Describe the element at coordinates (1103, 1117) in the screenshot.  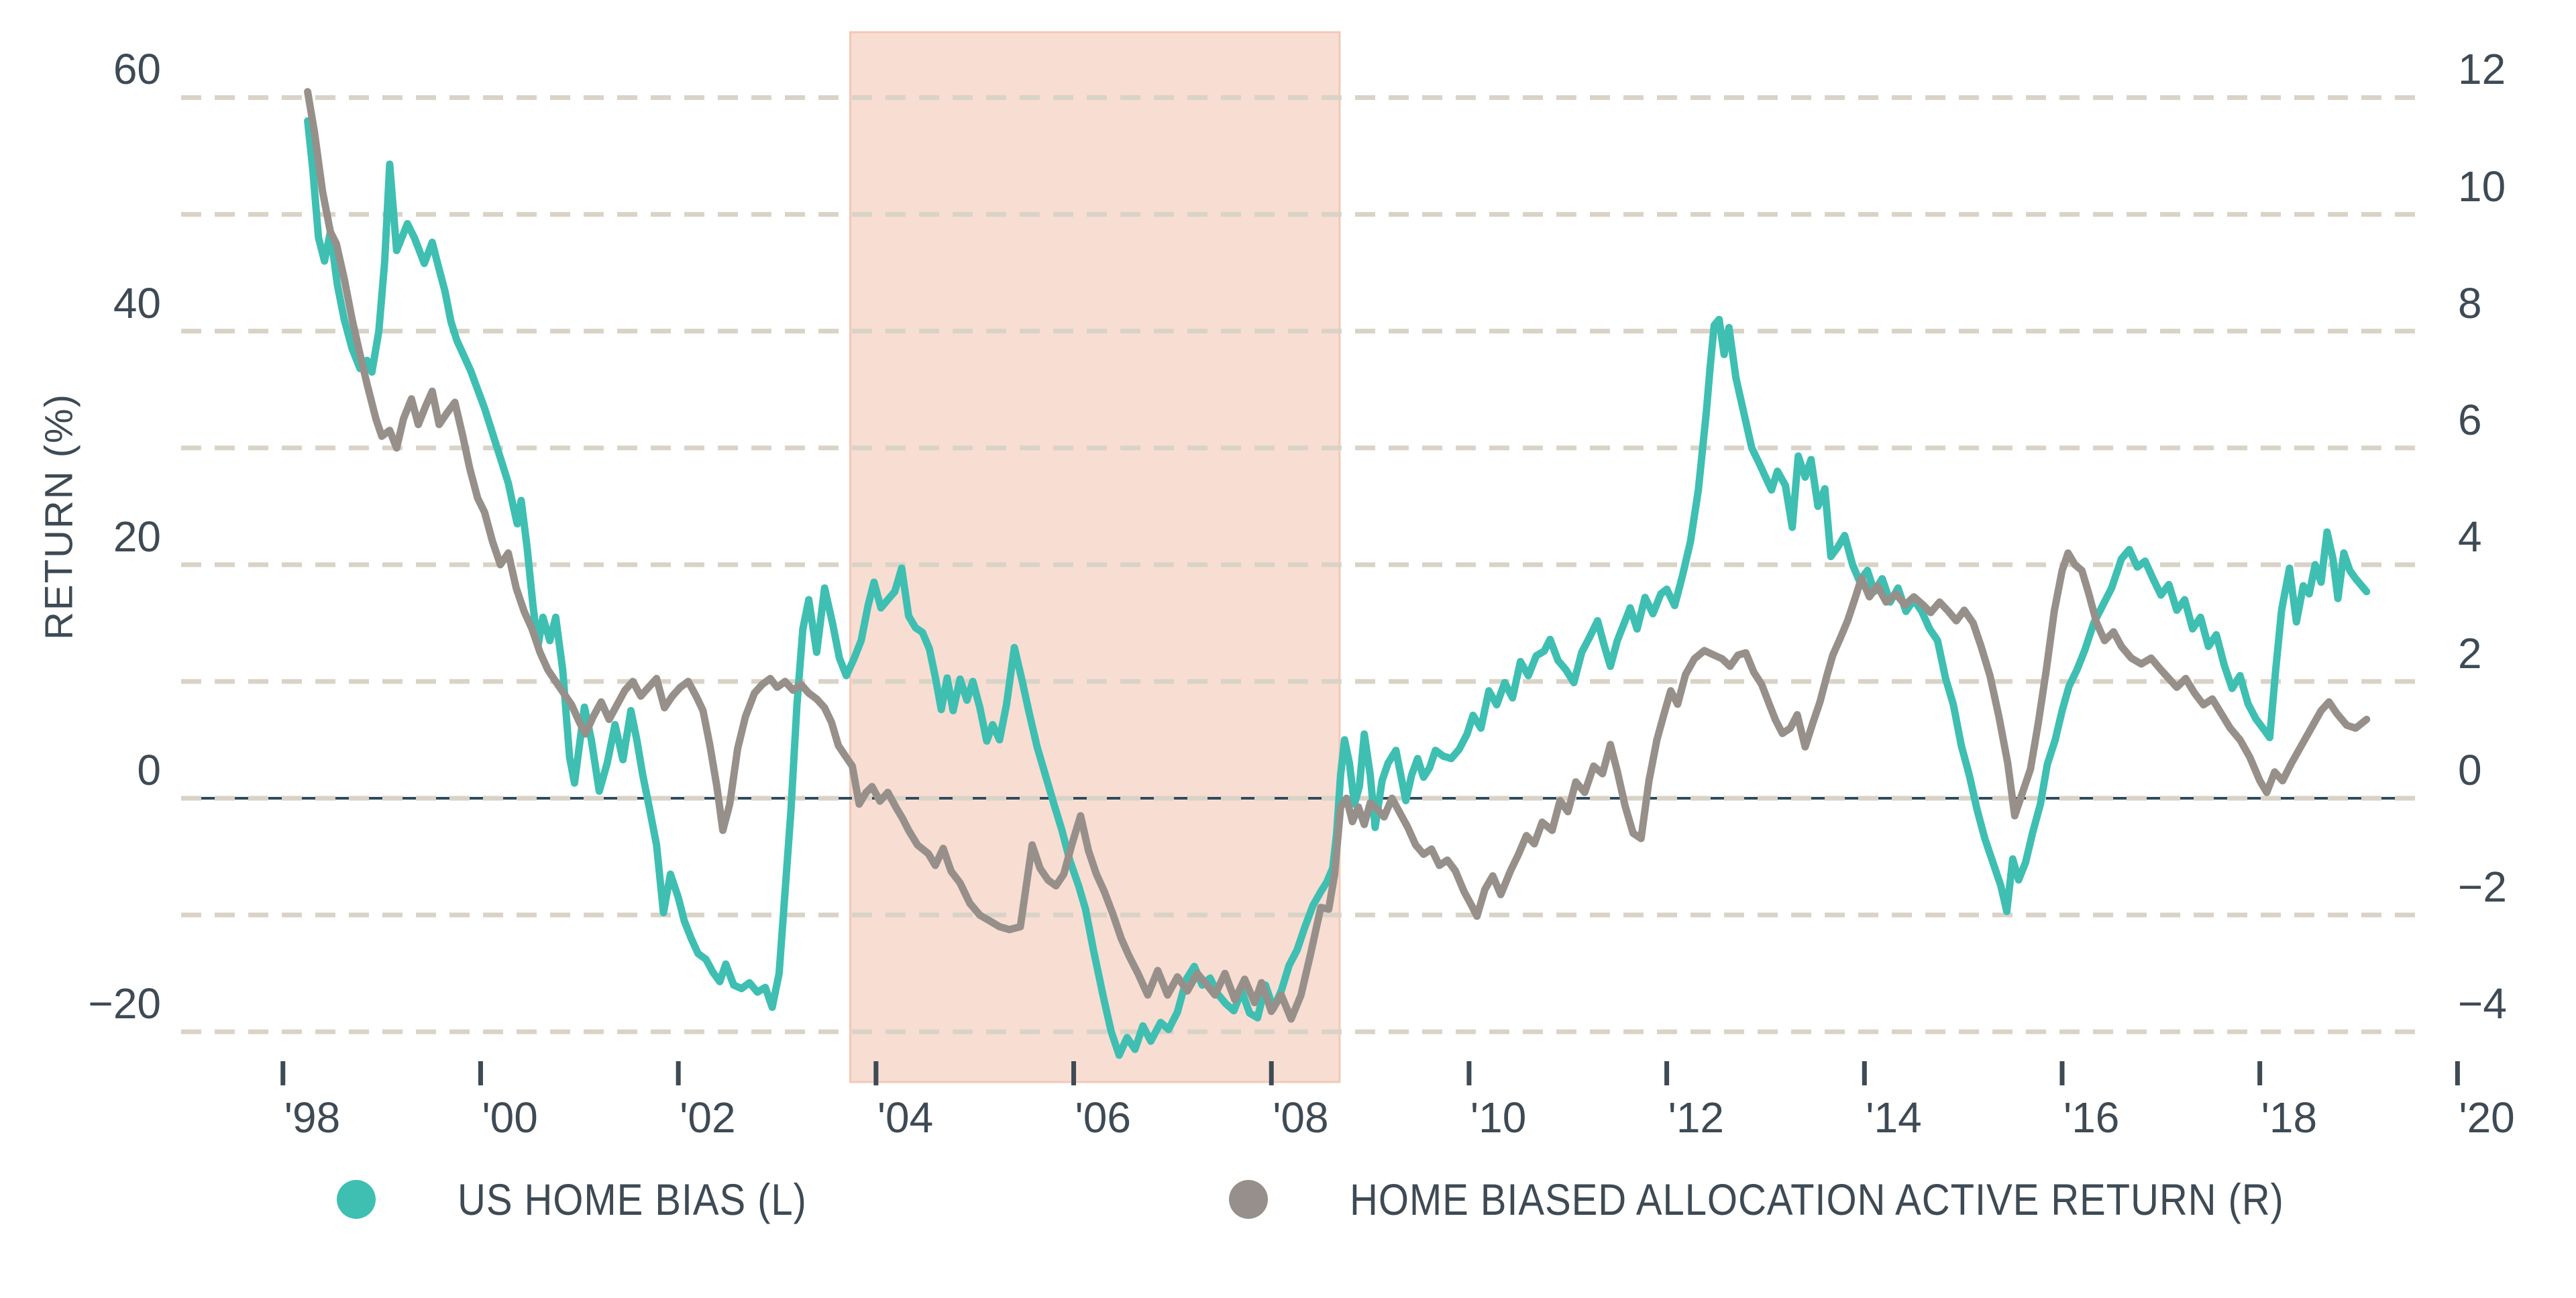
I see `x-tick-label: '06` at that location.